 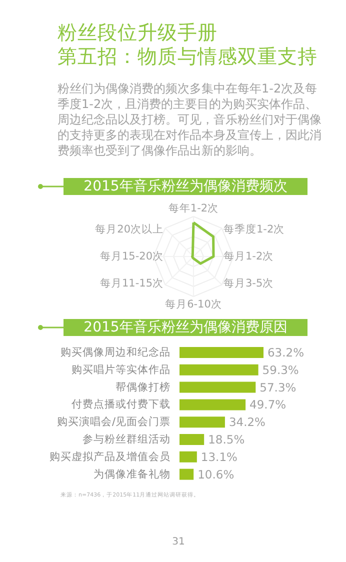 I want to click on text: 第五招：物质与情感双重支持, so click(x=188, y=56).